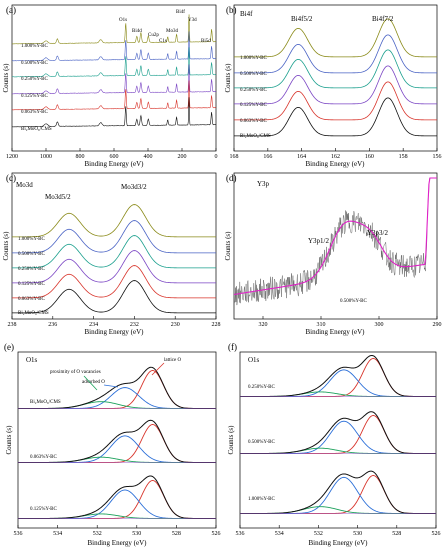  What do you see at coordinates (253, 74) in the screenshot?
I see `panel-b-sample-label: 0.500%Y-BC` at bounding box center [253, 74].